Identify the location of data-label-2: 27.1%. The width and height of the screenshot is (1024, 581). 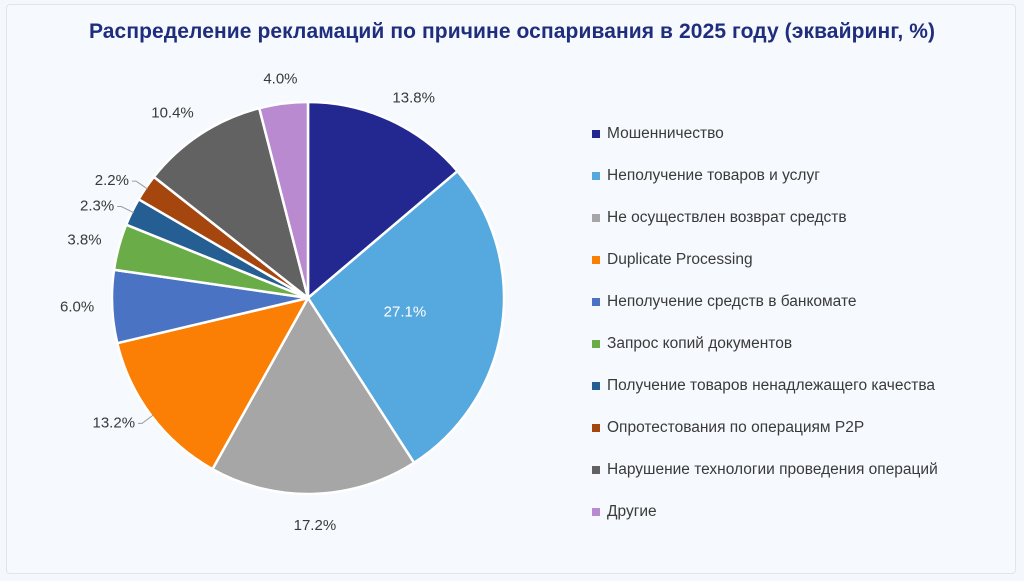
(405, 311).